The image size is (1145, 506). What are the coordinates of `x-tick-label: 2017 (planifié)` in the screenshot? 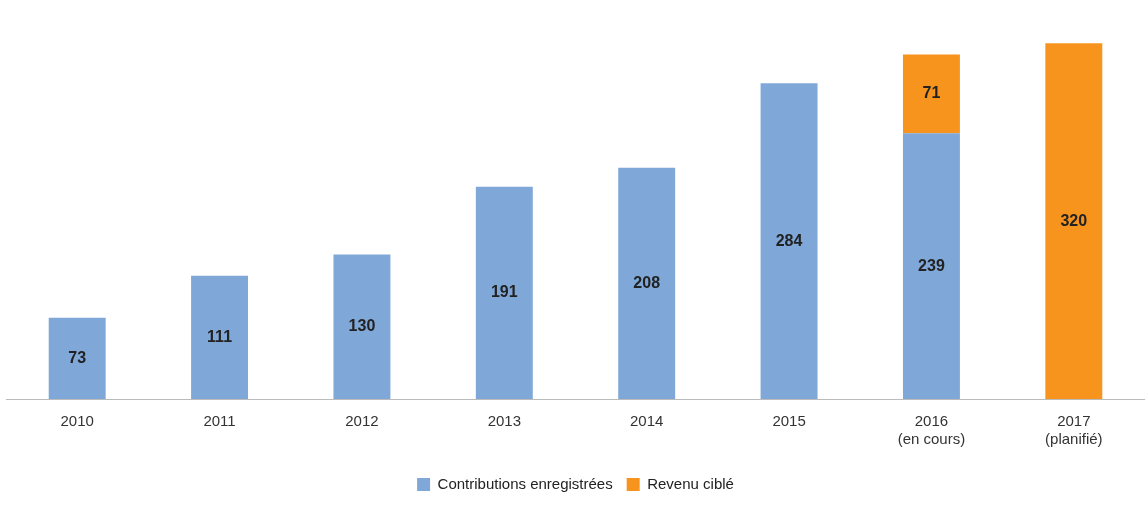 It's located at (1074, 430).